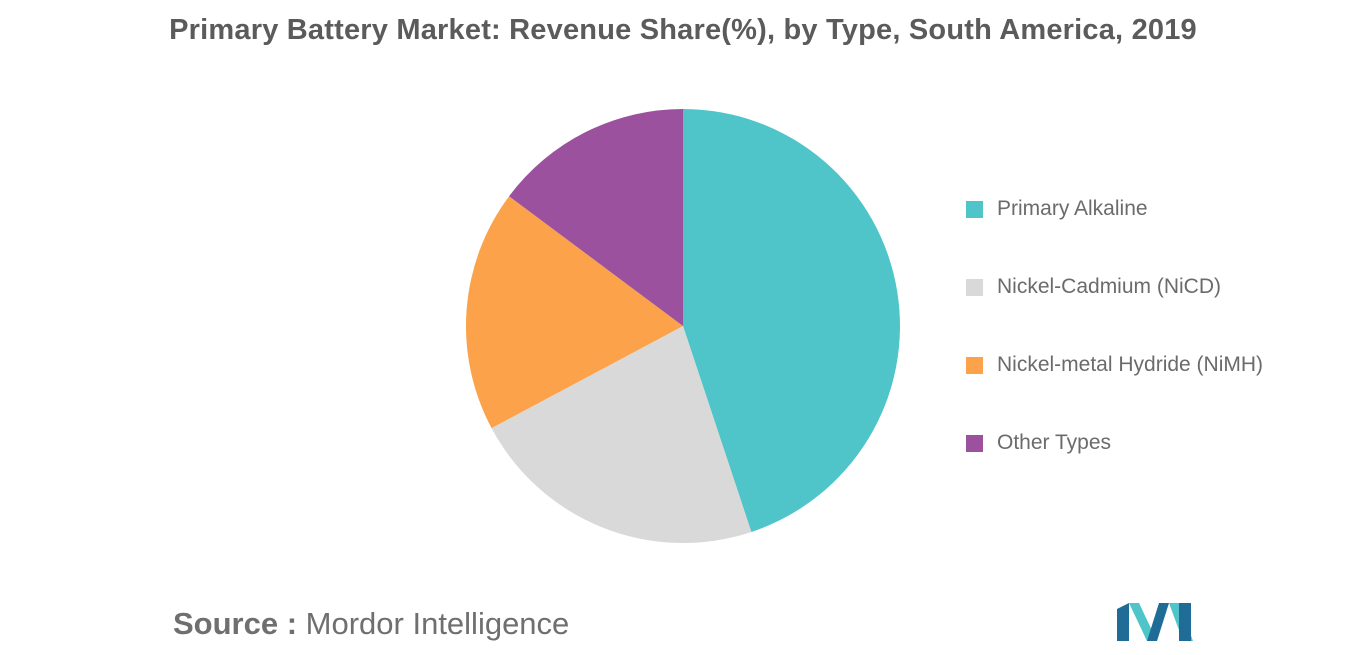 The image size is (1366, 655). What do you see at coordinates (1054, 442) in the screenshot?
I see `legend-label: Other Types` at bounding box center [1054, 442].